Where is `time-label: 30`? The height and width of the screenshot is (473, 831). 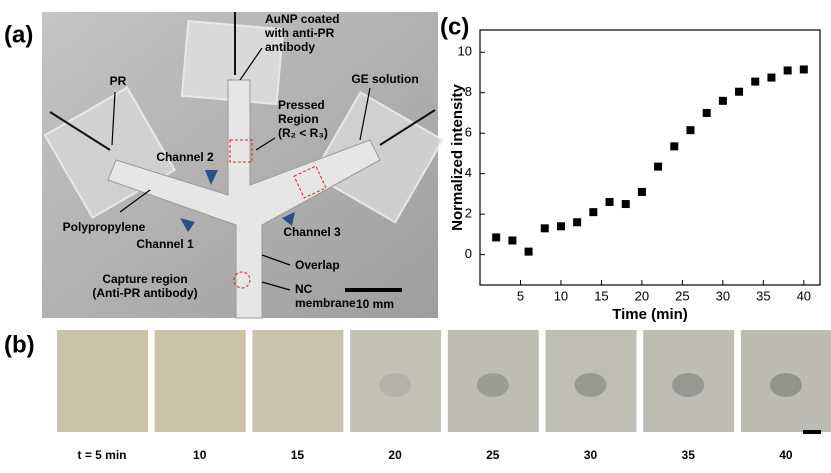 time-label: 30 is located at coordinates (591, 455).